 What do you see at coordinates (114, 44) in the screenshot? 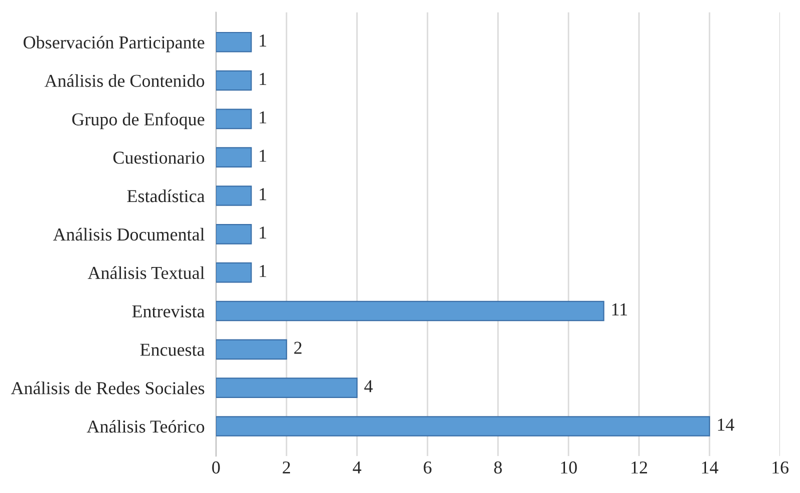
I see `y-tick-label: Observación Participante` at bounding box center [114, 44].